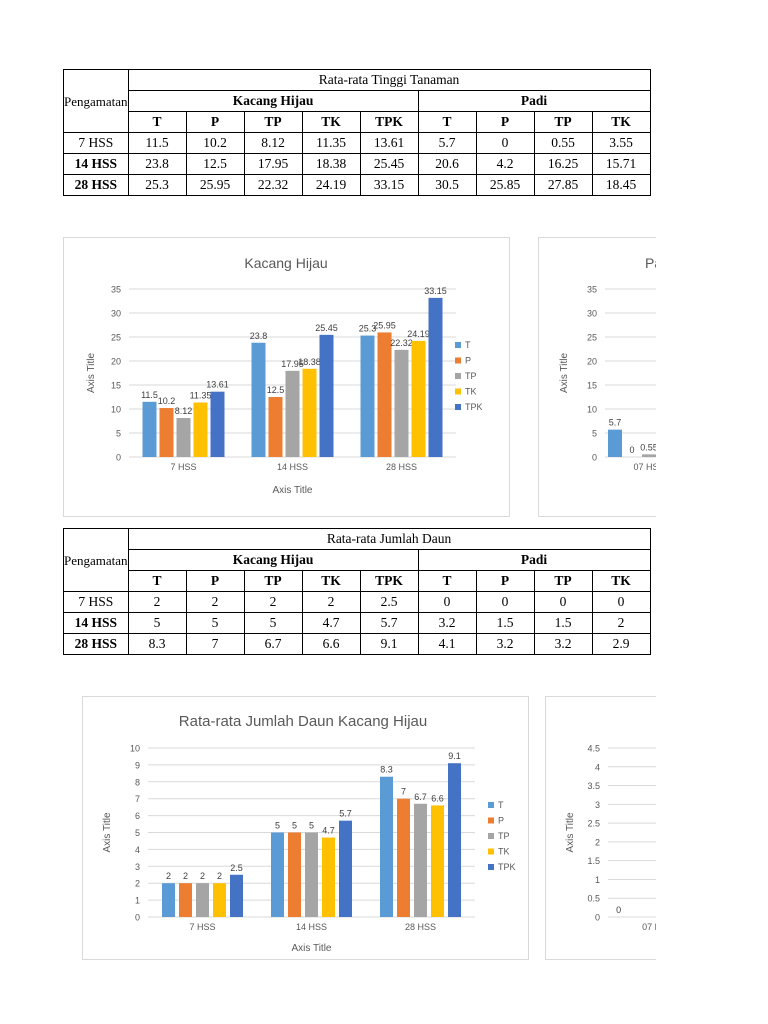 The width and height of the screenshot is (768, 1024). I want to click on y-tick-label: 1.5, so click(593, 861).